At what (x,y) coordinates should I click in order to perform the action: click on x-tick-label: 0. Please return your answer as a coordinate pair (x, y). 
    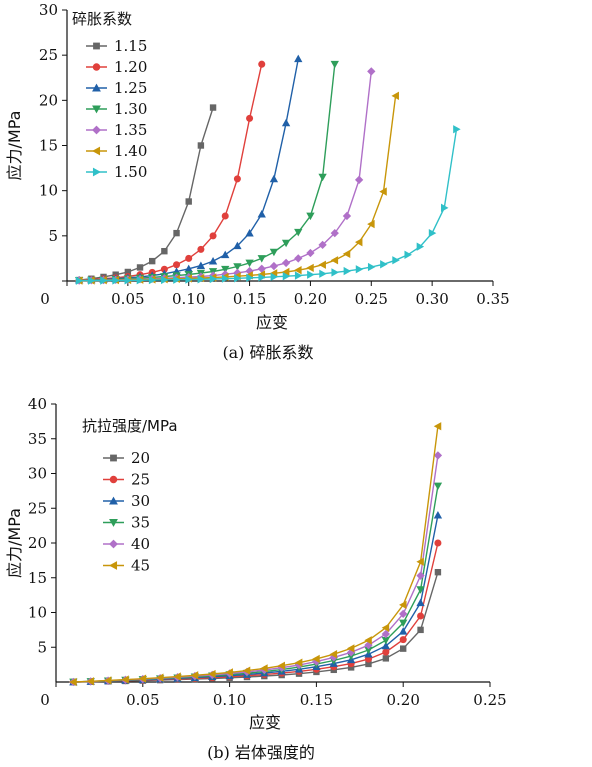
    Looking at the image, I should click on (45, 700).